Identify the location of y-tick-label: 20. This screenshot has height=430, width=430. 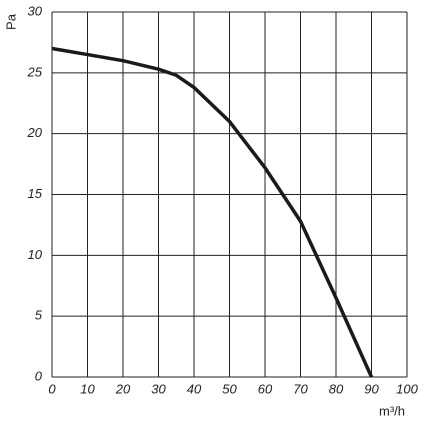
(35, 132).